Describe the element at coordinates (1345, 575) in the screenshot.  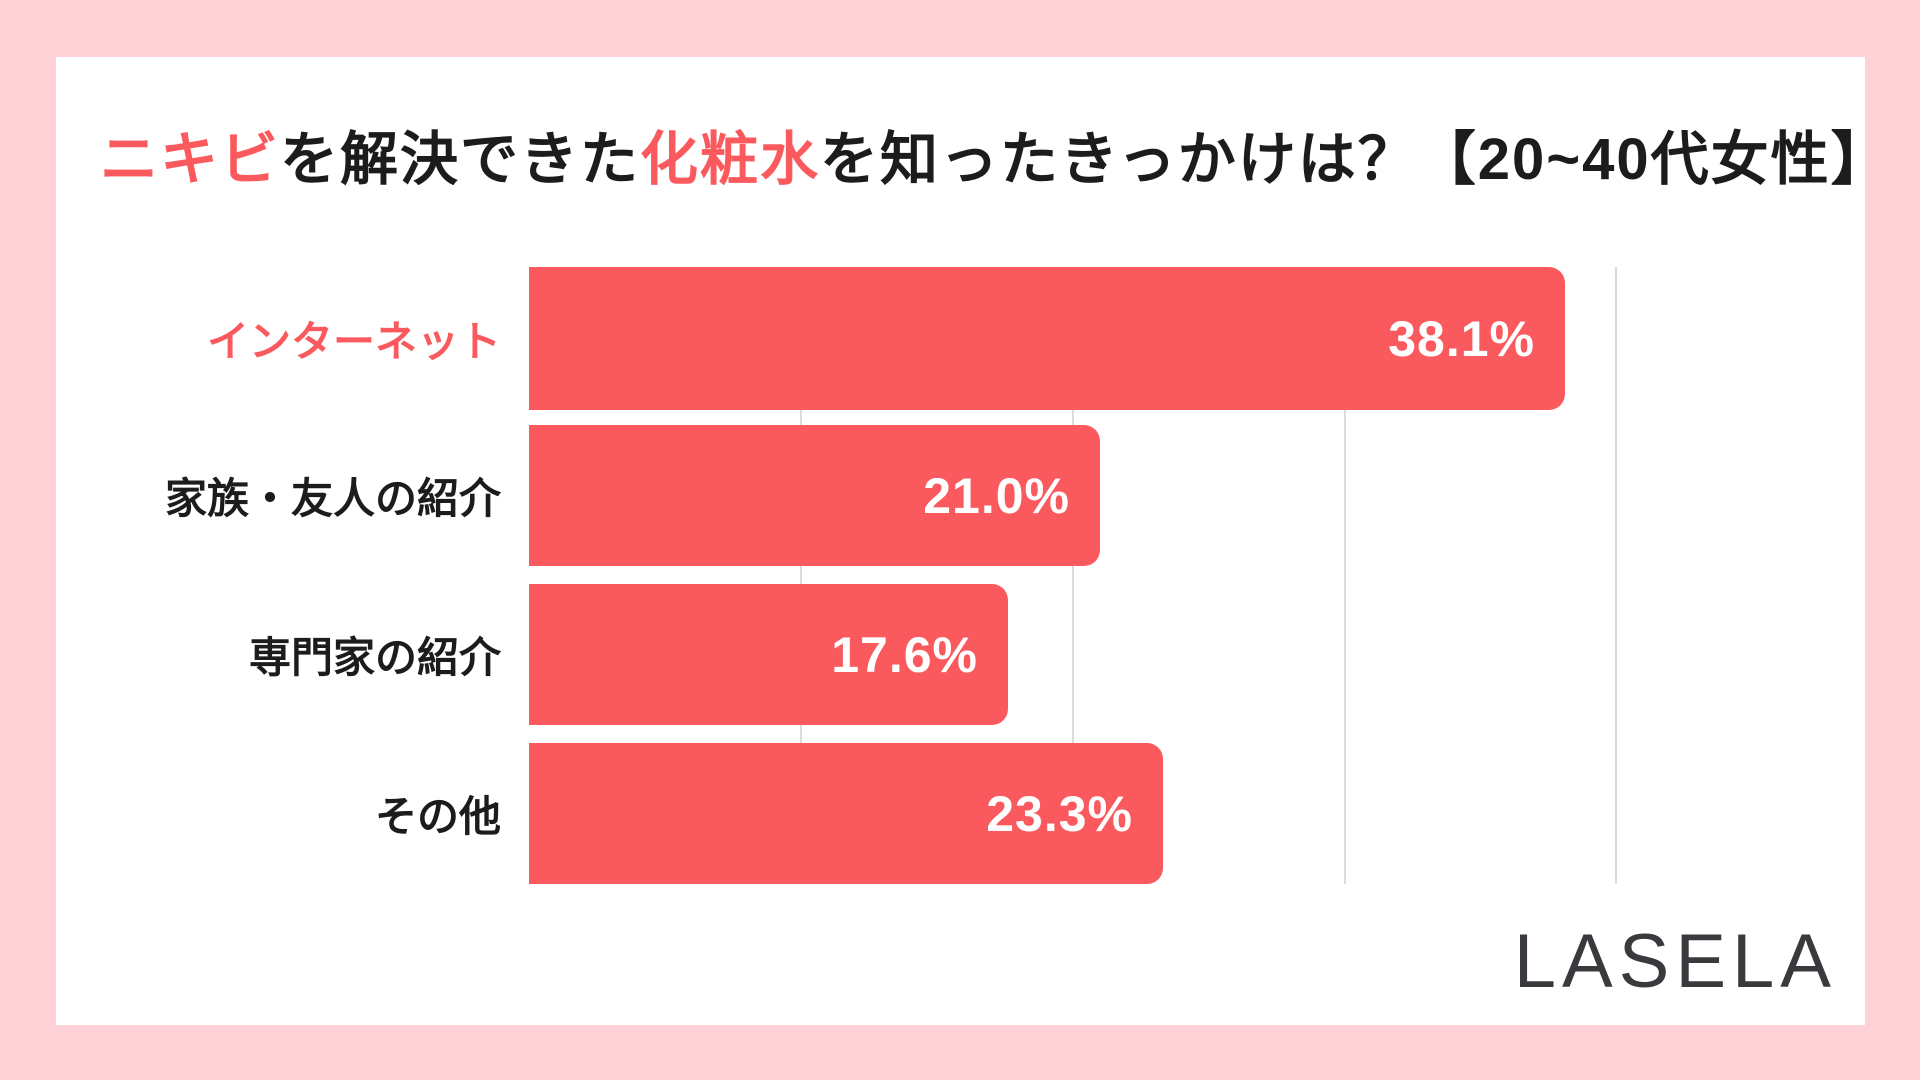
I see `gridline-30pct` at that location.